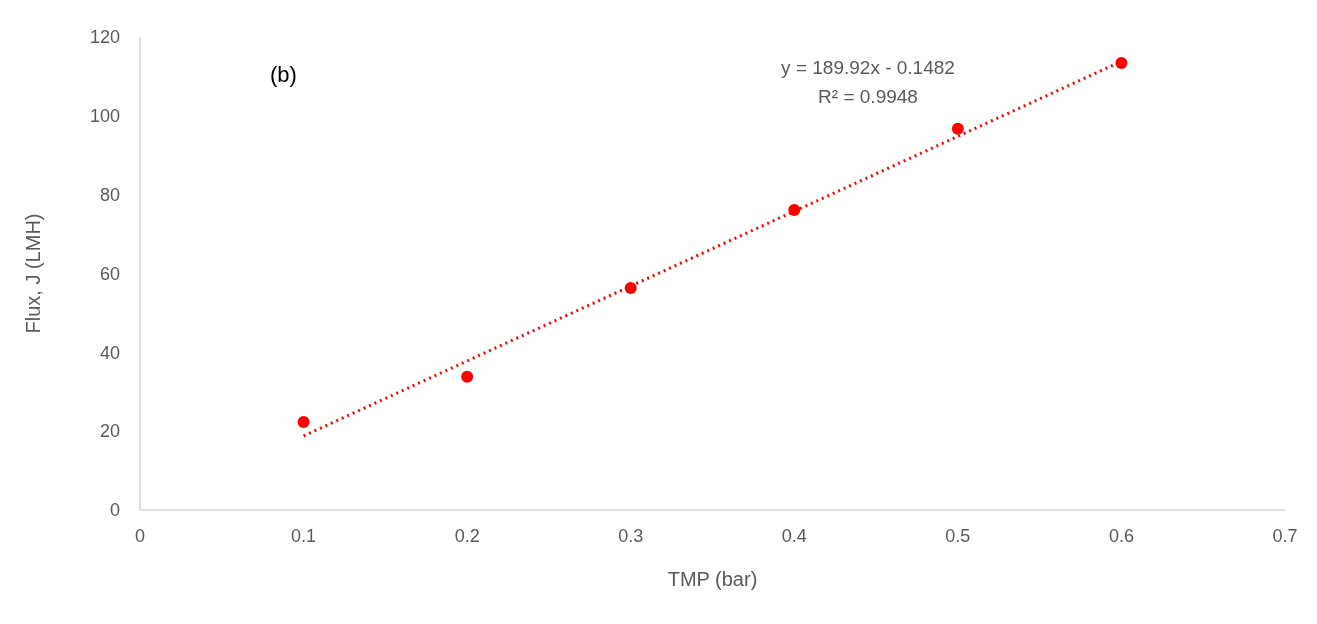 The width and height of the screenshot is (1317, 624). Describe the element at coordinates (304, 536) in the screenshot. I see `x-tick-label: 0.1` at that location.